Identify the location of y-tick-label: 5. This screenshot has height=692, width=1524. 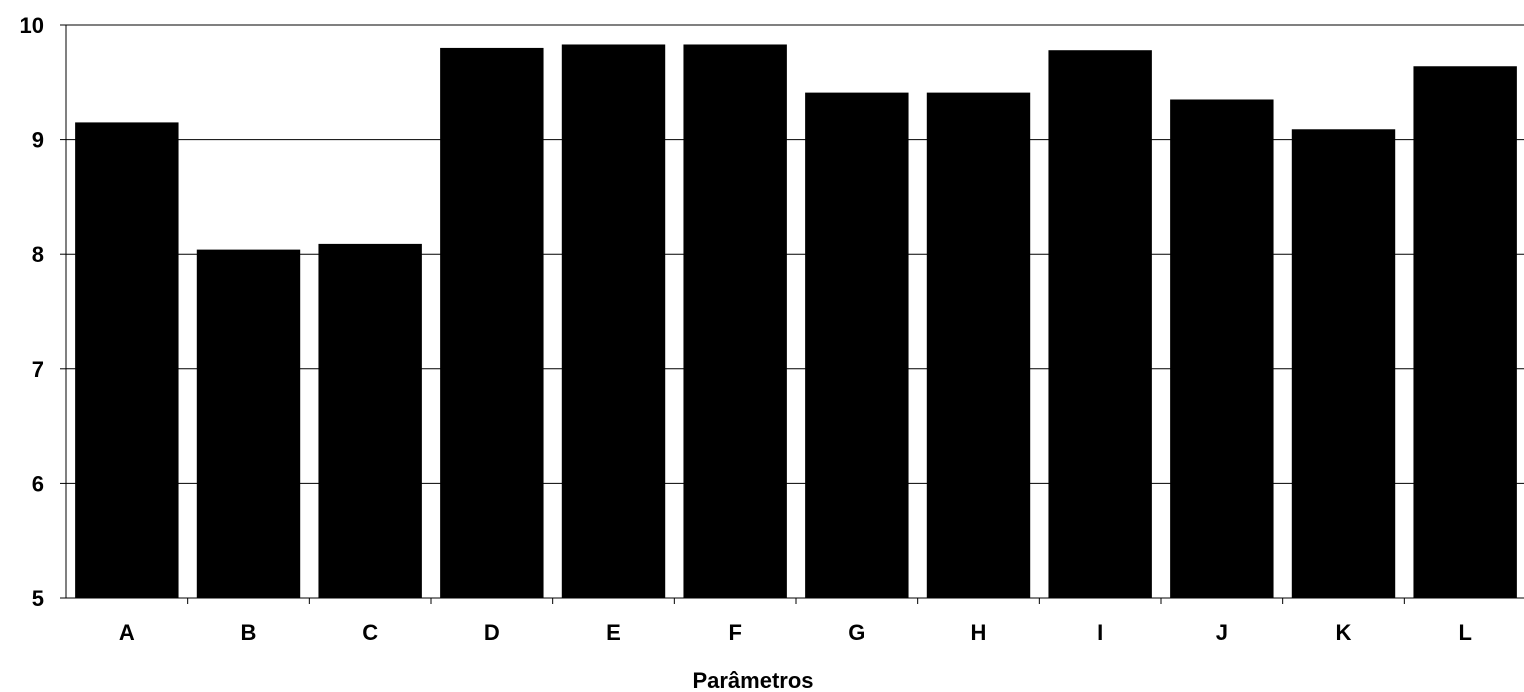
(38, 598).